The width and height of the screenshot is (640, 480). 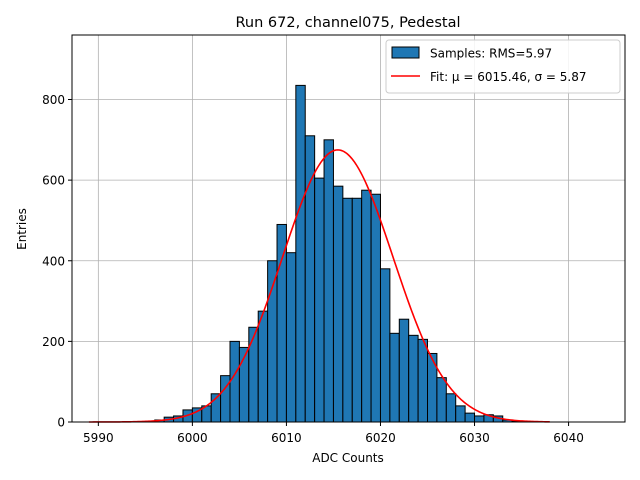 What do you see at coordinates (508, 77) in the screenshot?
I see `legend-label-fit: Fit: μ = 6015.46, σ = 5.87` at bounding box center [508, 77].